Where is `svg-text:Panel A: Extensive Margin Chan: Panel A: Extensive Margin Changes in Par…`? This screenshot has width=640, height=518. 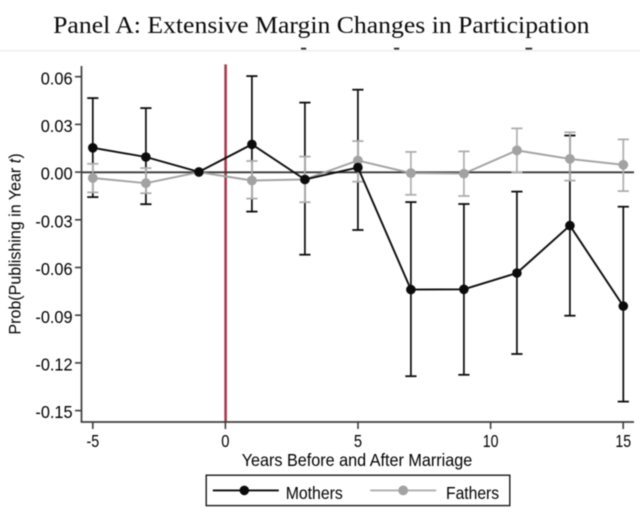
svg-text:Panel A: Extensive Margin Chan: Panel A: Extensive Margin Changes in Par… is located at coordinates (321, 25).